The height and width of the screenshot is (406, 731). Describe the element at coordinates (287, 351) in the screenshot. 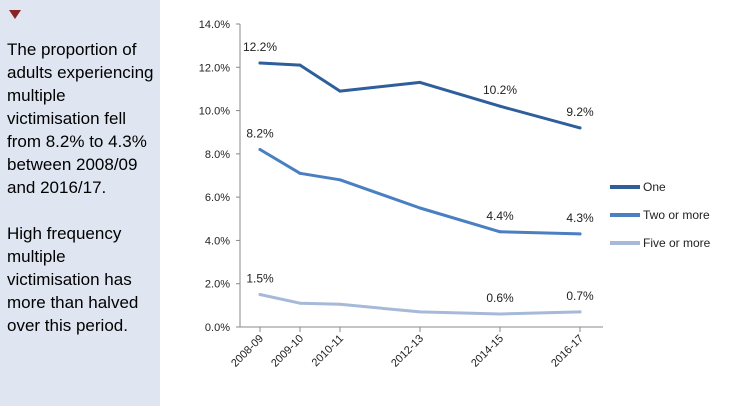

I see `x-tick-label: 2009-10` at that location.